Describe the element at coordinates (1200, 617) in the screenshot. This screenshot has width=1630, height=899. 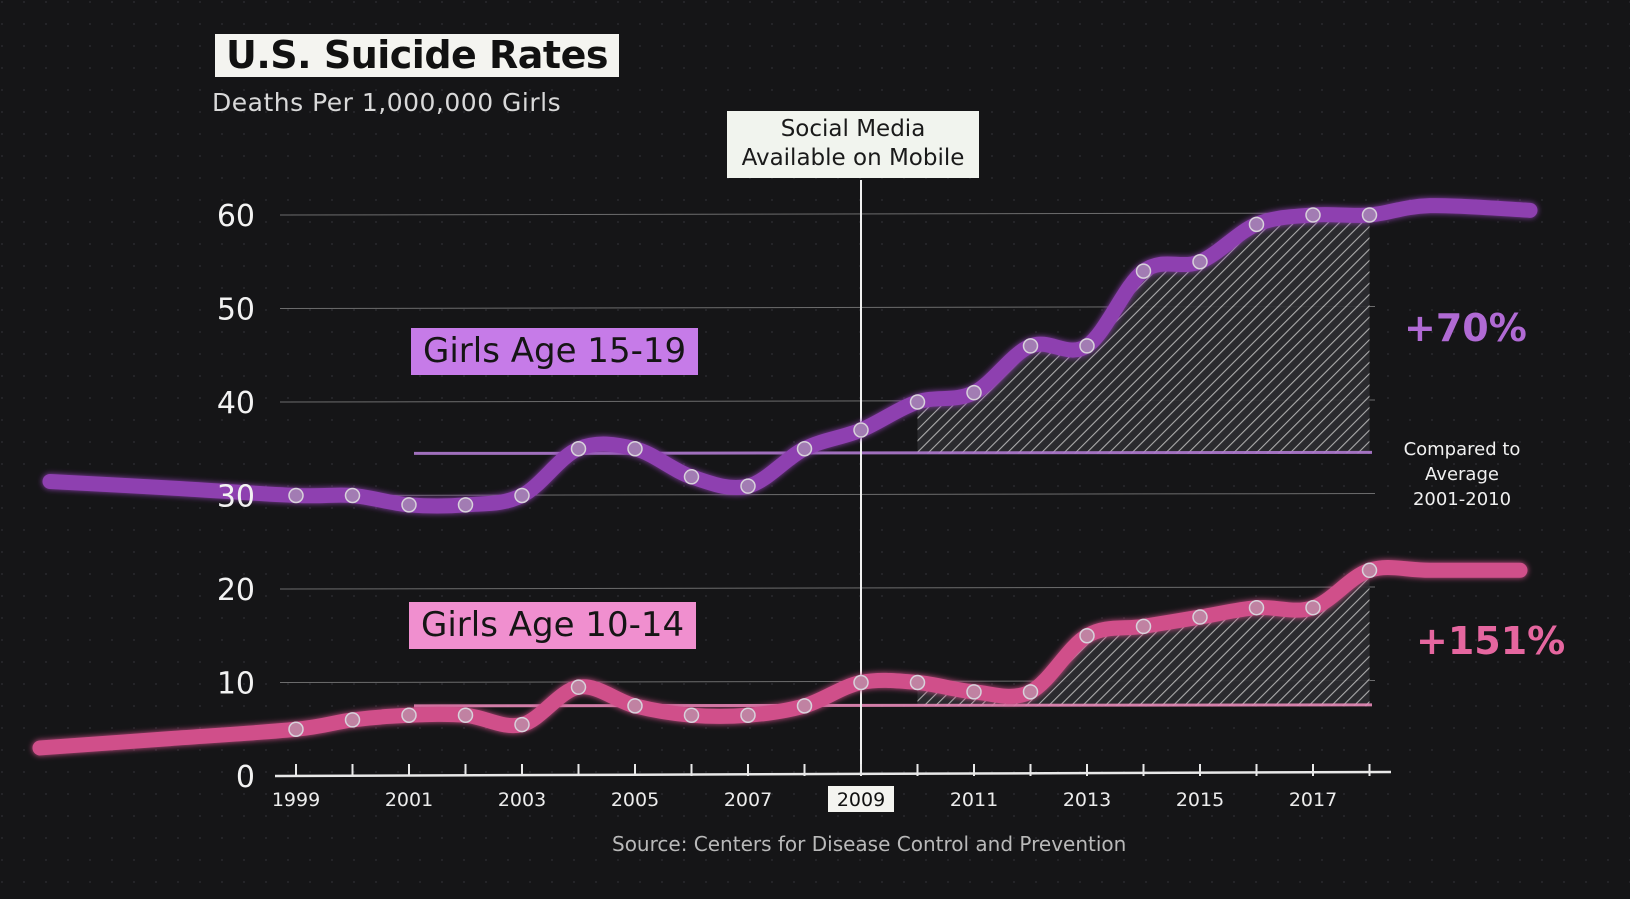
I see `data-point-1-2015` at that location.